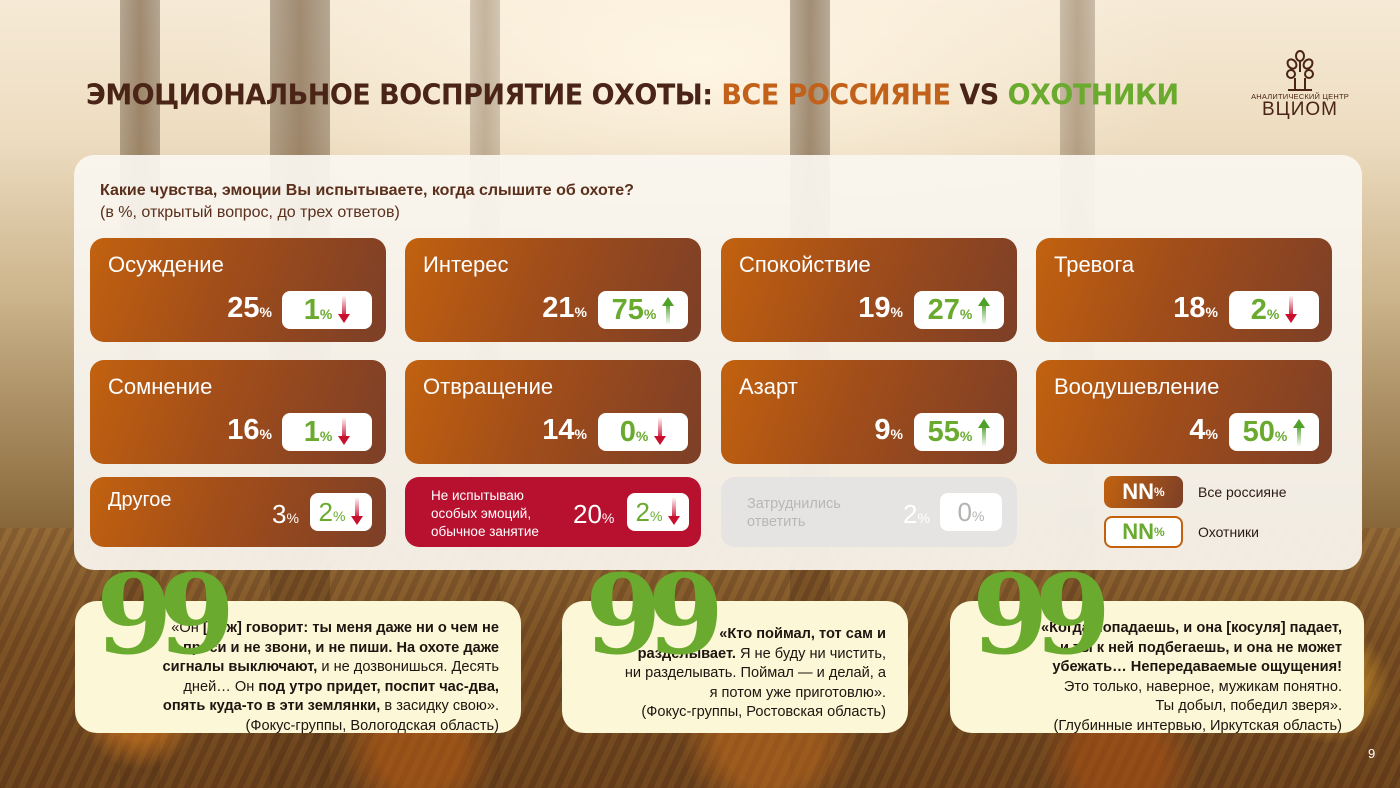  What do you see at coordinates (959, 310) in the screenshot?
I see `hunters-value: 27%` at bounding box center [959, 310].